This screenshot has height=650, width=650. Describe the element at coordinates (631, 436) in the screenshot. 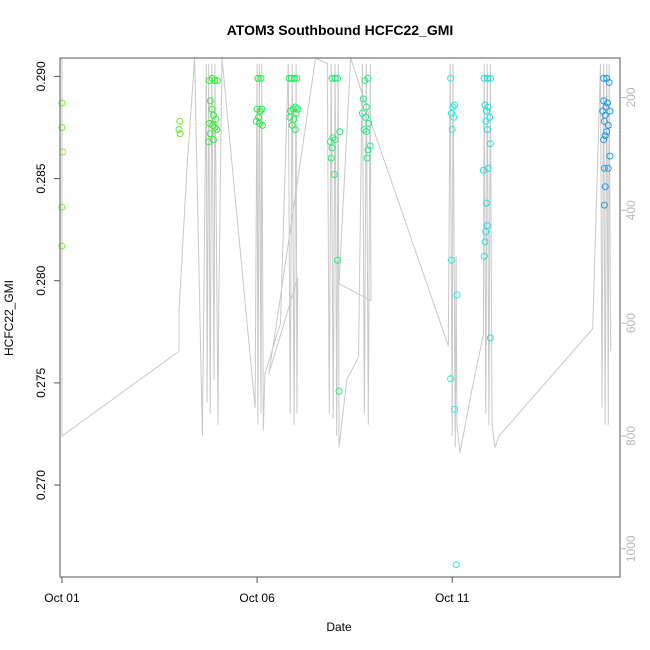

I see `y2-tick-label: 800` at that location.